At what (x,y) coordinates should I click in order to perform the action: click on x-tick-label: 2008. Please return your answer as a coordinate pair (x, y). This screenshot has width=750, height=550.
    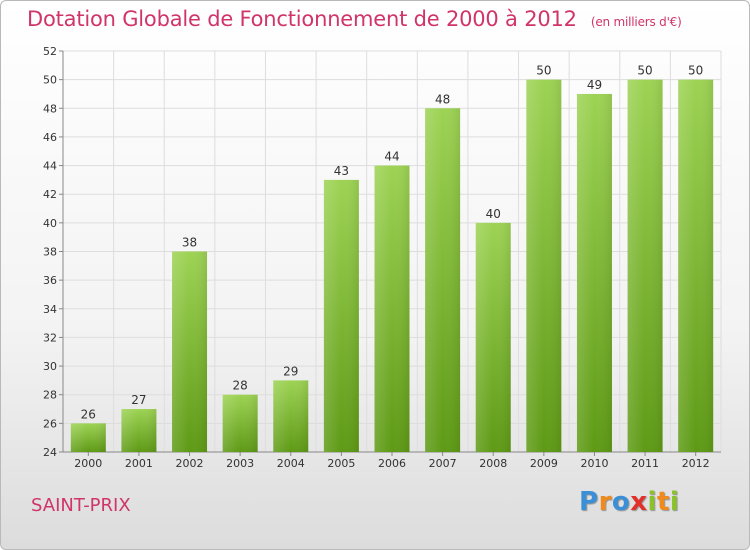
    Looking at the image, I should click on (493, 463).